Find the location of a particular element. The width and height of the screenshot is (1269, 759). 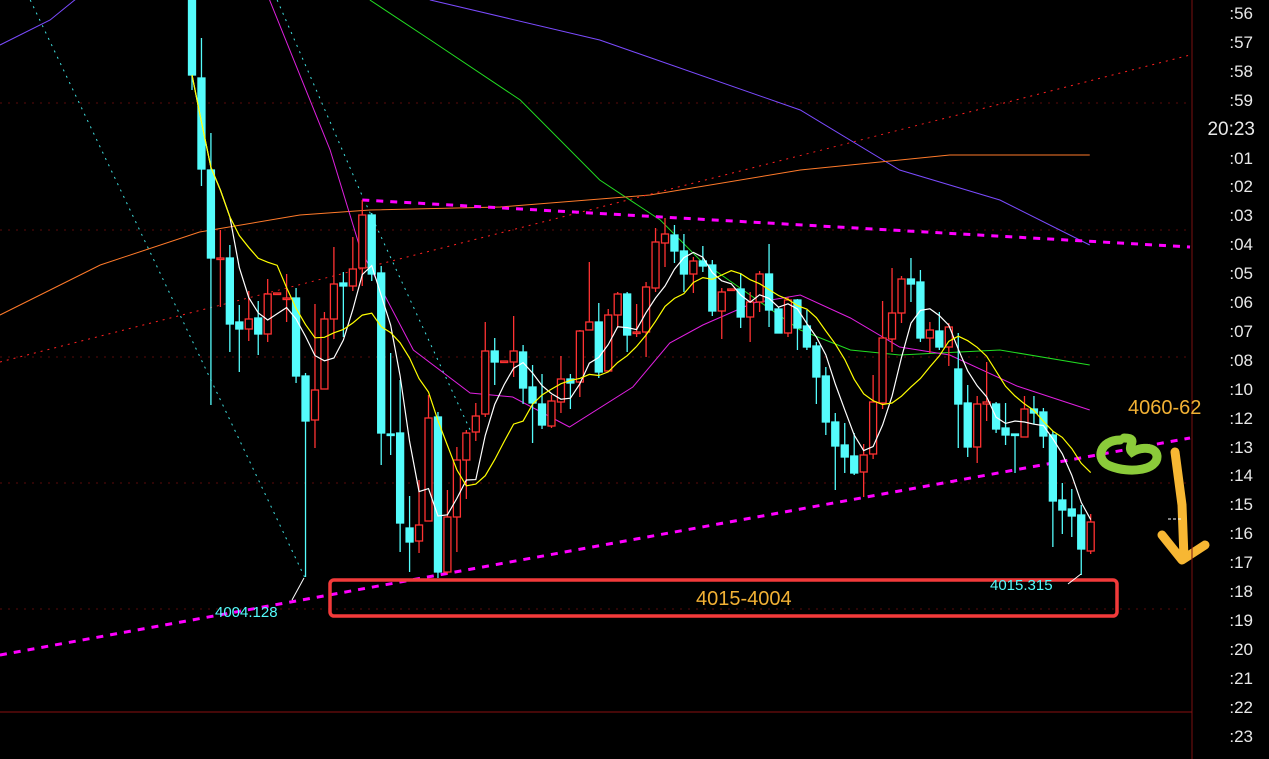

low-arrow-right is located at coordinates (1074, 579).